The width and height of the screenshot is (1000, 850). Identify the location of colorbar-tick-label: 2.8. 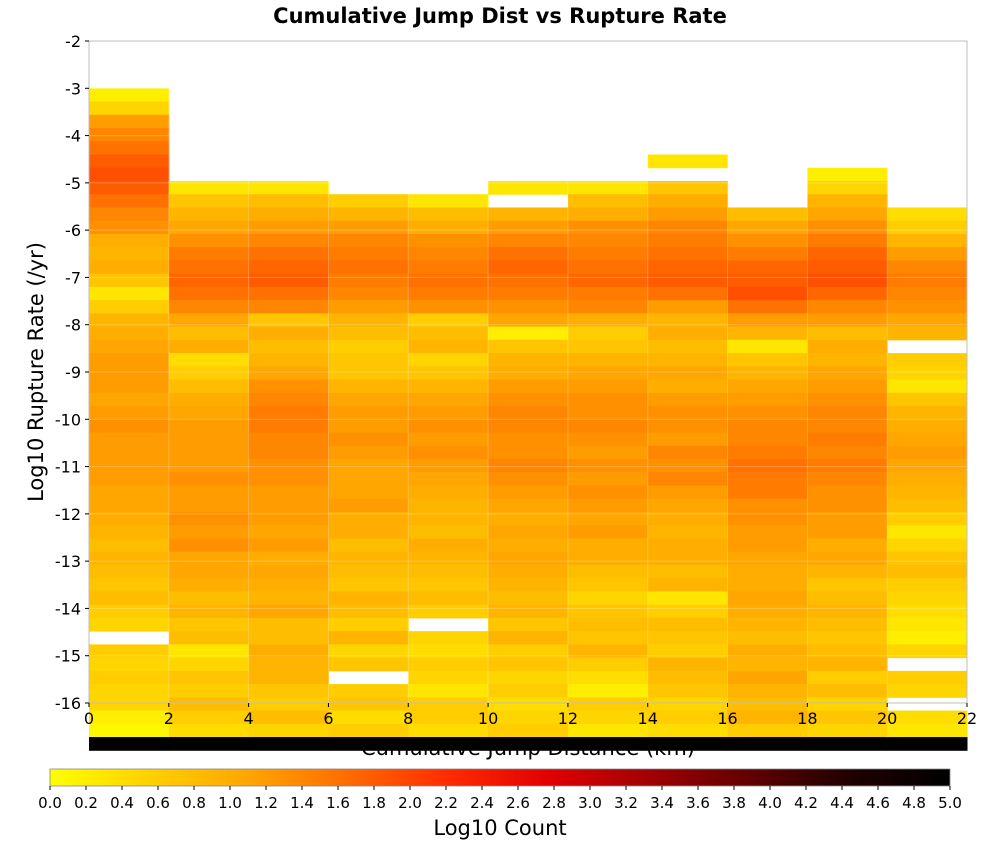
(554, 803).